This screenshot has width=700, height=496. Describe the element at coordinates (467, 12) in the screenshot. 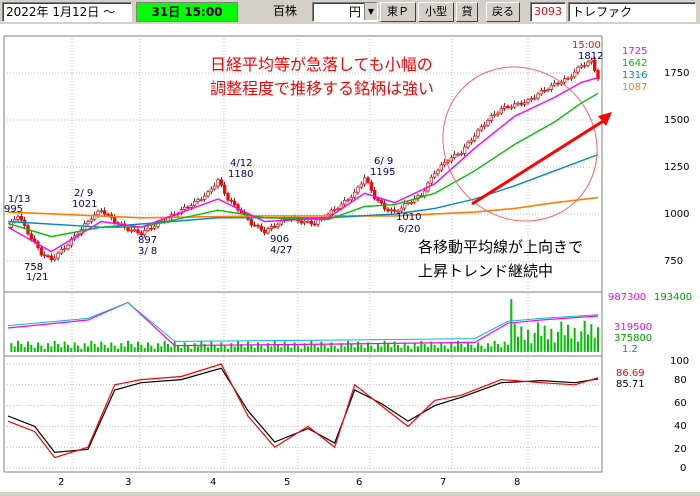

I see `margin-button: 貸` at that location.